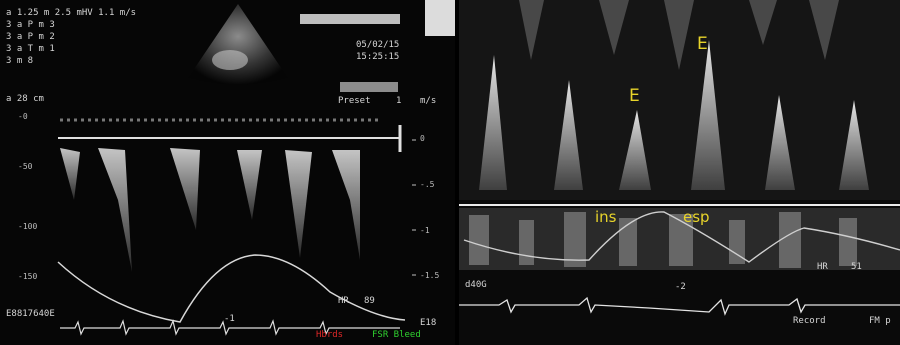 Image resolution: width=900 pixels, height=345 pixels. I want to click on param-line-1: 3 a P m 3, so click(30, 25).